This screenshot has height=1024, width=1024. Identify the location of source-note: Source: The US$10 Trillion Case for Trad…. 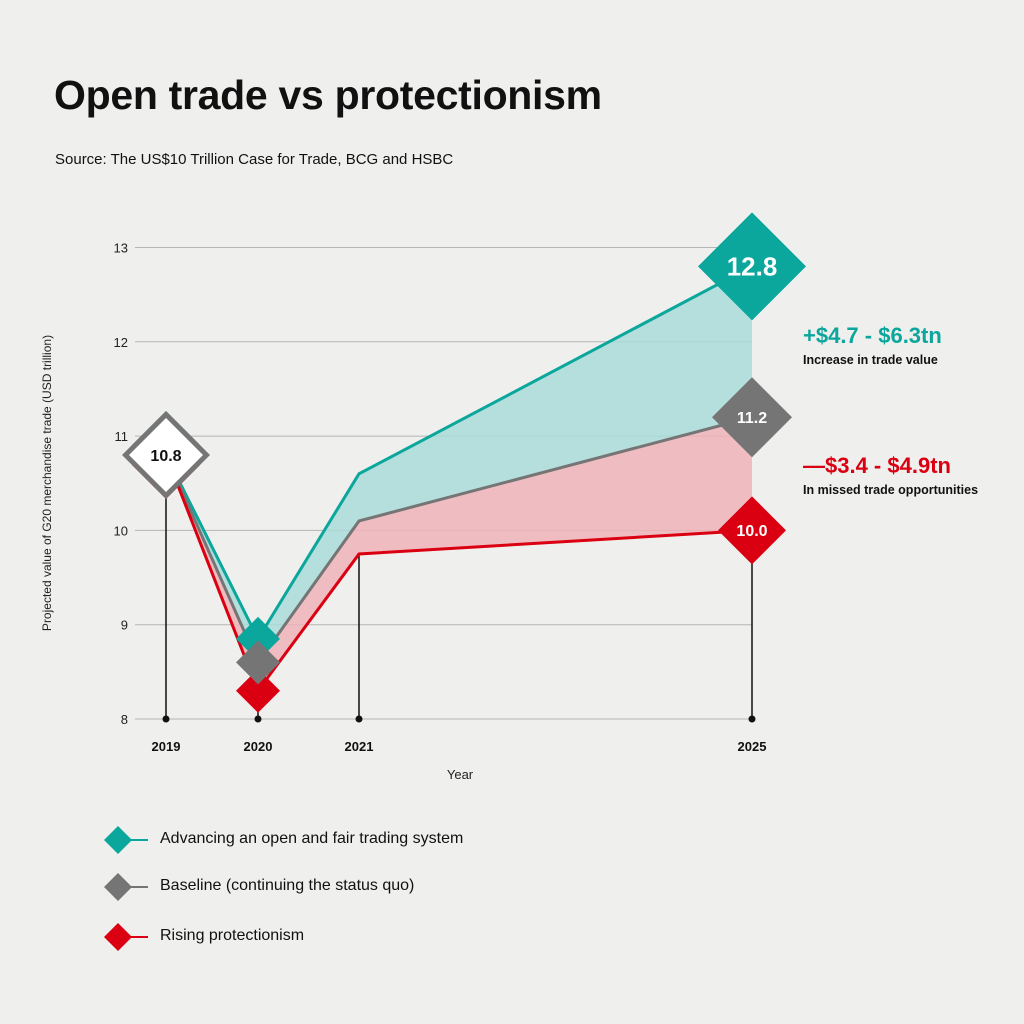
(254, 159).